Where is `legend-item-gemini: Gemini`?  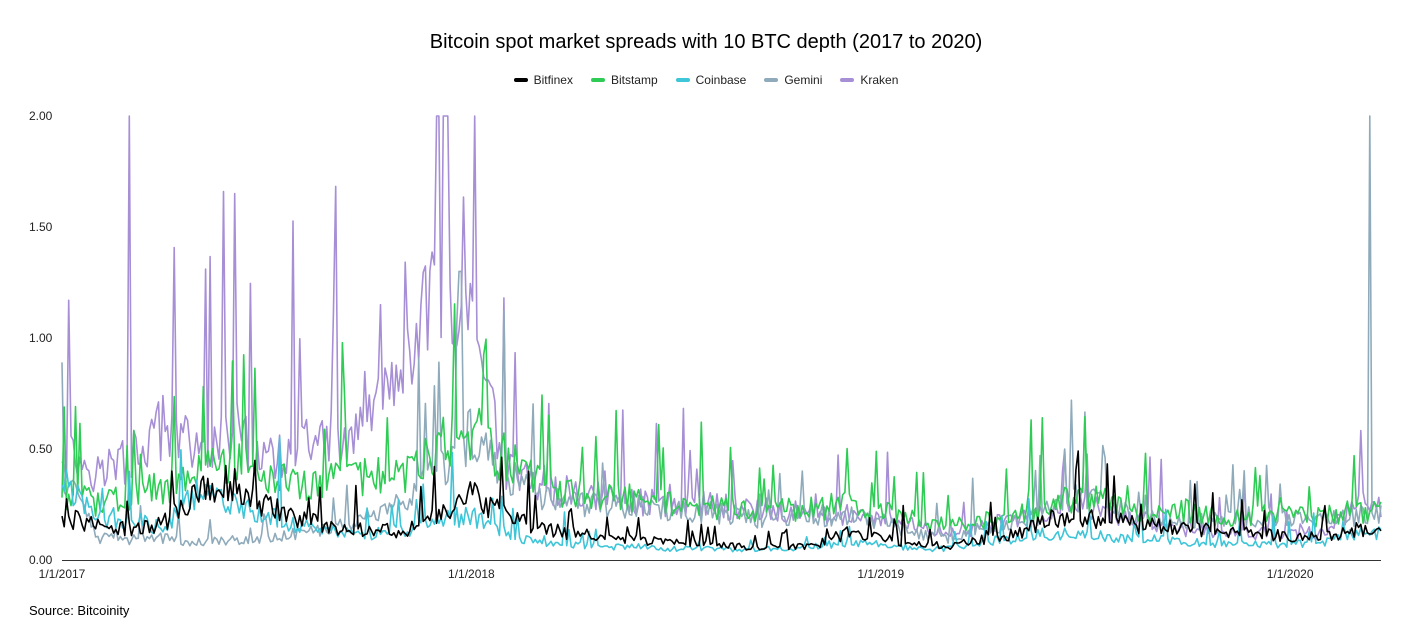
legend-item-gemini: Gemini is located at coordinates (793, 80).